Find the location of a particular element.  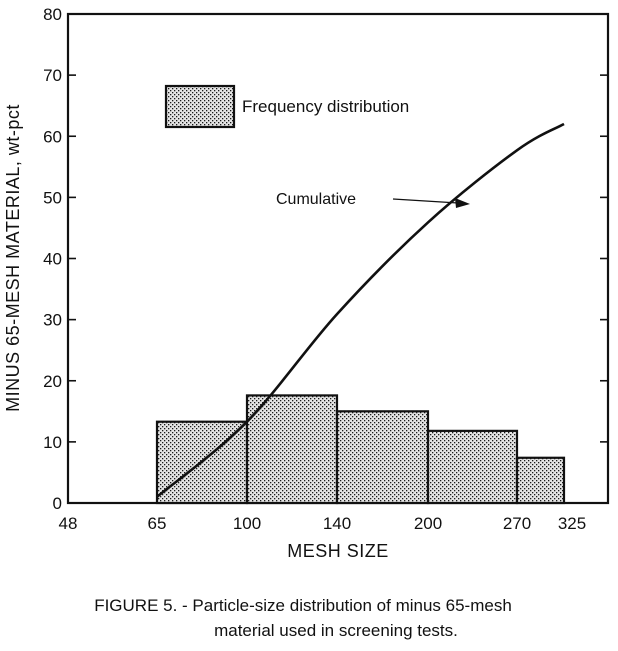

bars-layer is located at coordinates (360, 449).